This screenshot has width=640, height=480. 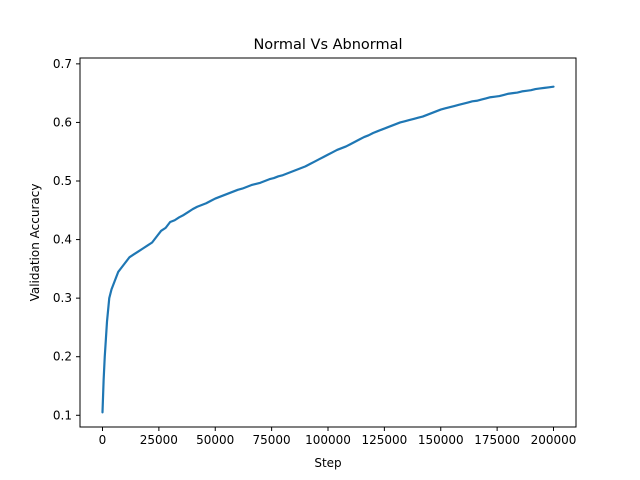 I want to click on y-tick-label: 0.3, so click(x=62, y=298).